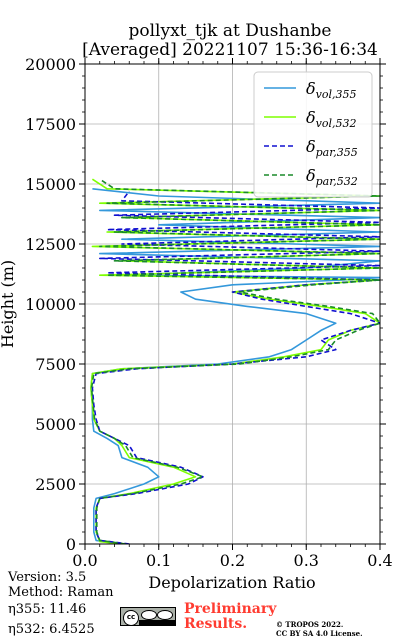 Image resolution: width=400 pixels, height=640 pixels. What do you see at coordinates (313, 134) in the screenshot?
I see `legend-box` at bounding box center [313, 134].